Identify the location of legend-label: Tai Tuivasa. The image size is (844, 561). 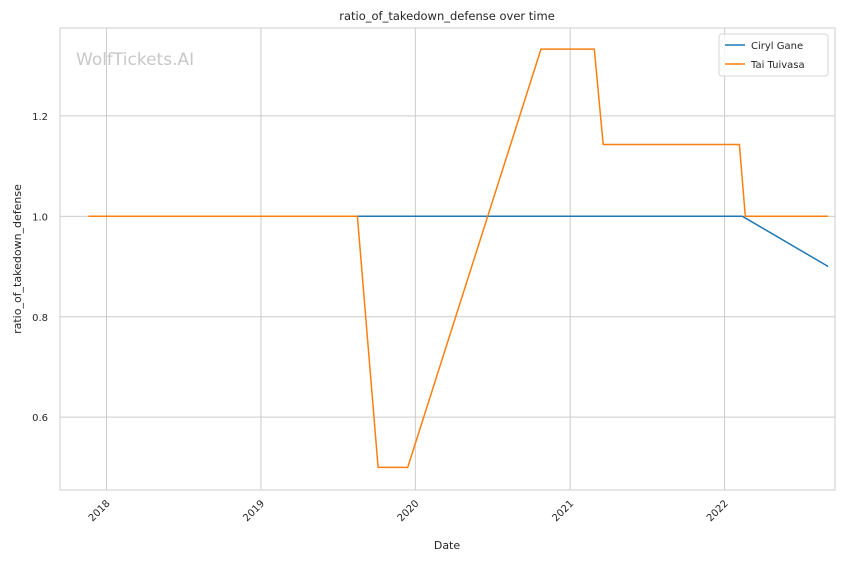
(777, 65).